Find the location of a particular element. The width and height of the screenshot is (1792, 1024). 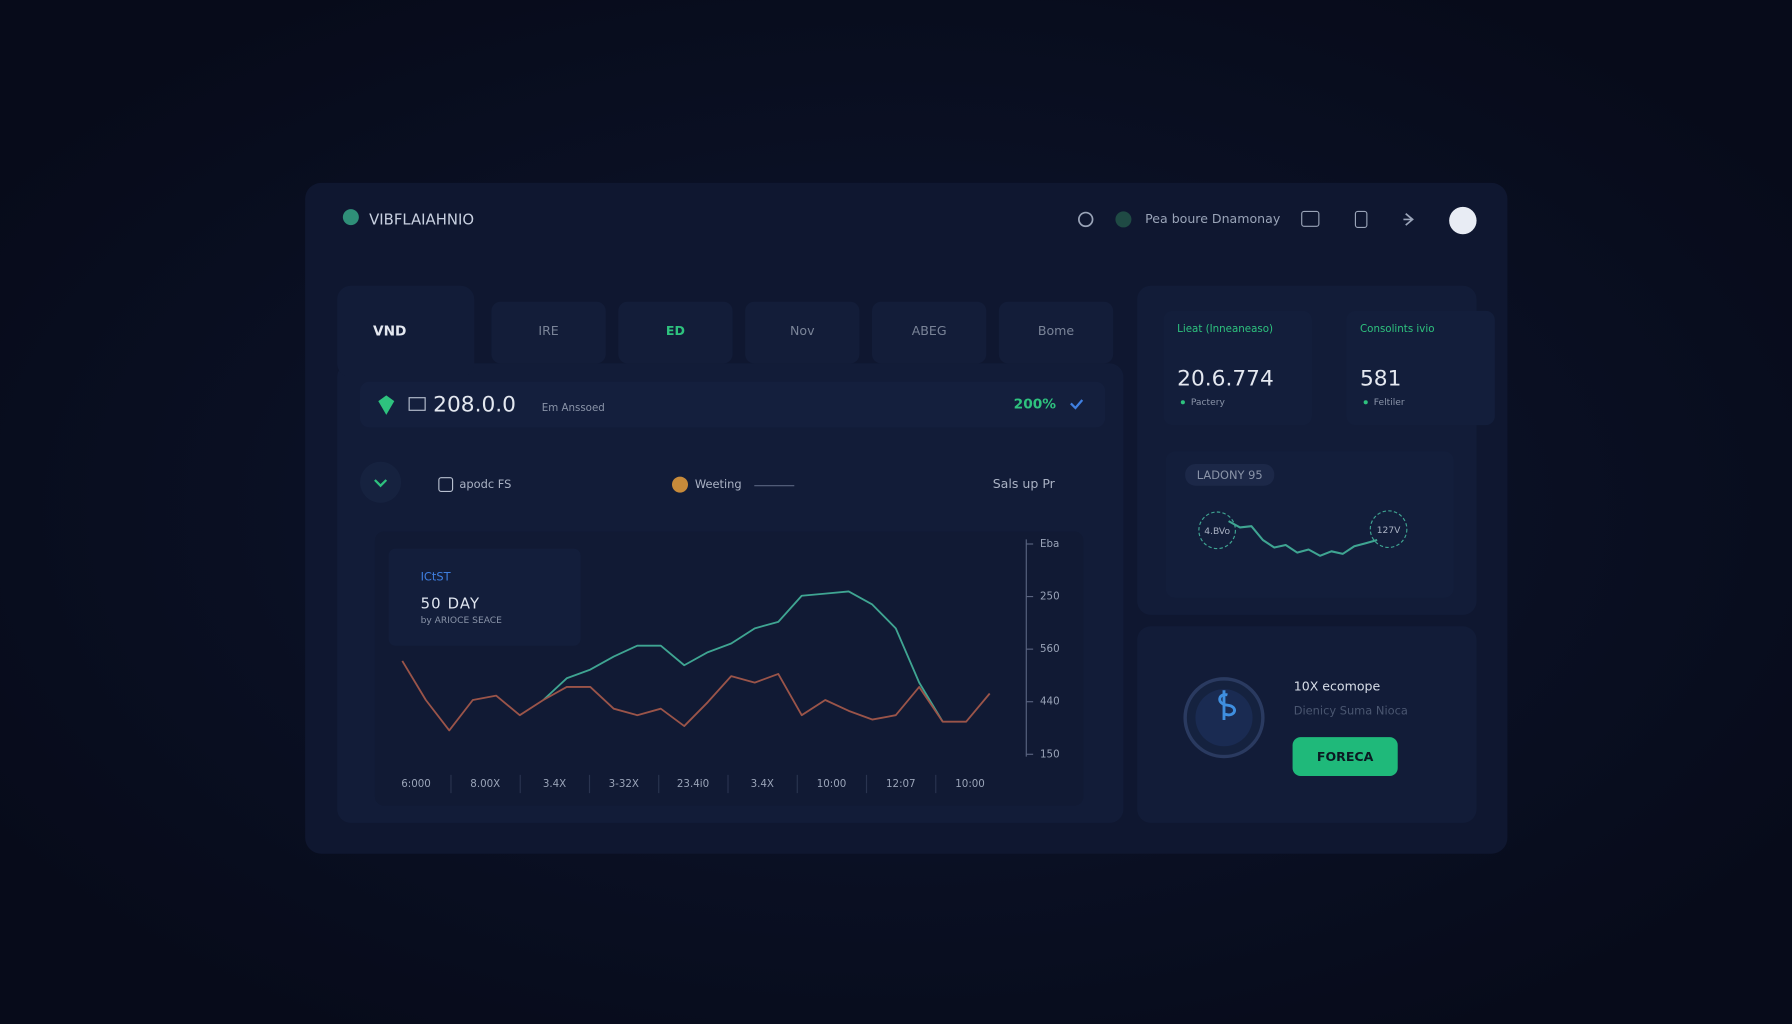

chart-title: 50 DAY is located at coordinates (451, 604).